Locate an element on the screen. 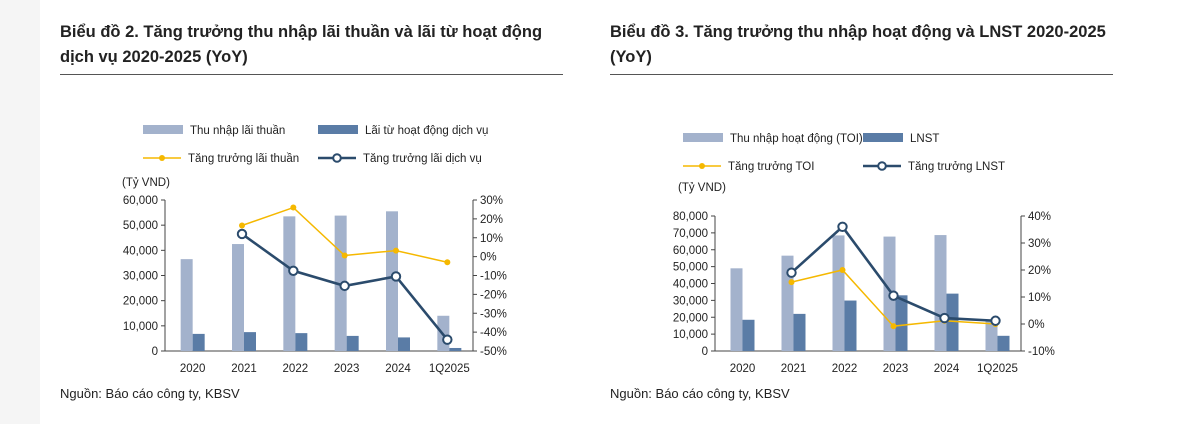  left-tick-label: 70,000 is located at coordinates (690, 234).